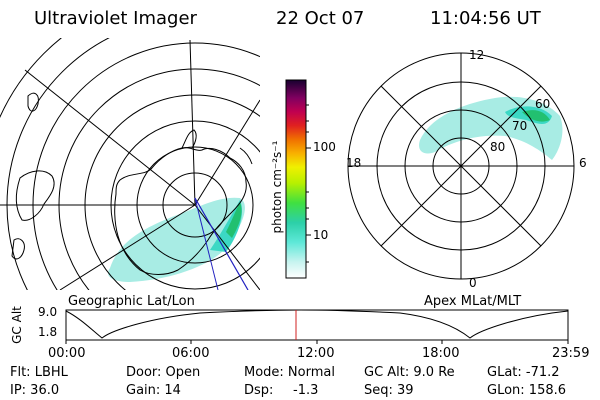 This screenshot has height=400, width=600. What do you see at coordinates (298, 179) in the screenshot?
I see `color-scale-bar` at bounding box center [298, 179].